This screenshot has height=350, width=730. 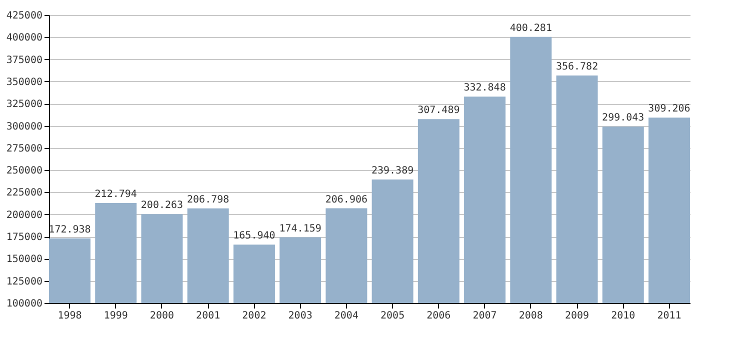 What do you see at coordinates (392, 316) in the screenshot?
I see `x-tick-label: 2005` at bounding box center [392, 316].